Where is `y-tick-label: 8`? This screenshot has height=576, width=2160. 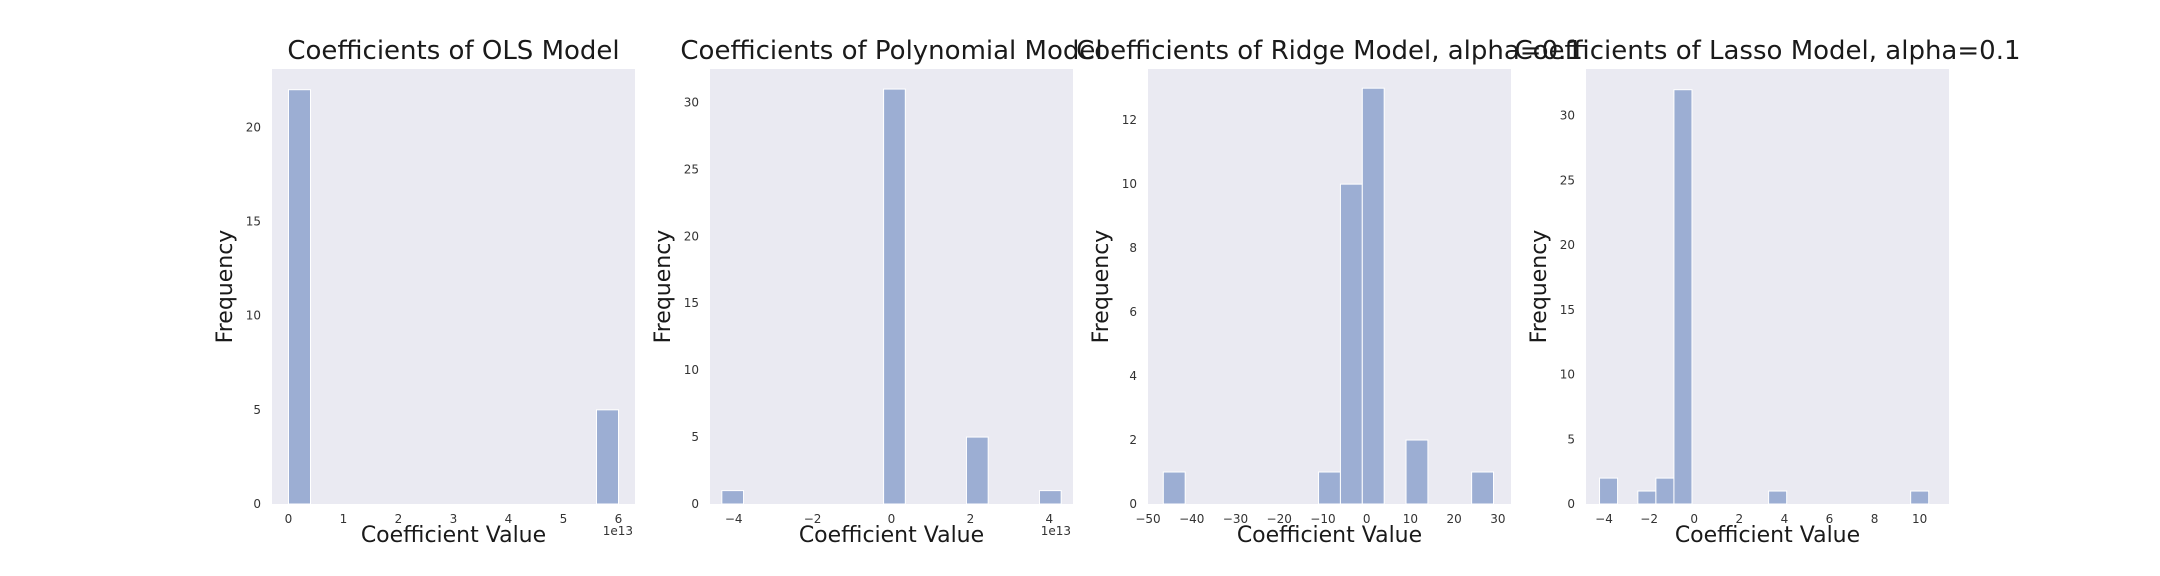 y-tick-label: 8 is located at coordinates (1133, 248).